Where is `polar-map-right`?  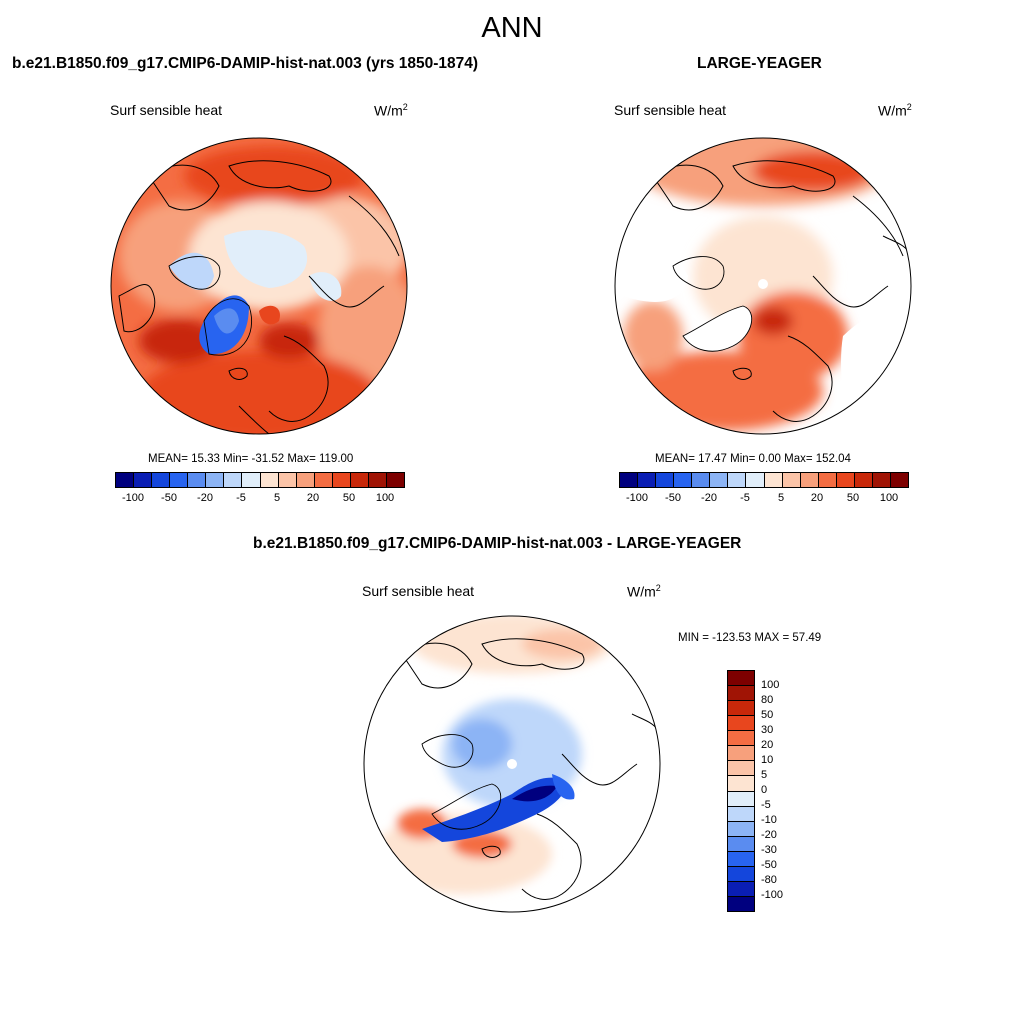
polar-map-right is located at coordinates (763, 286).